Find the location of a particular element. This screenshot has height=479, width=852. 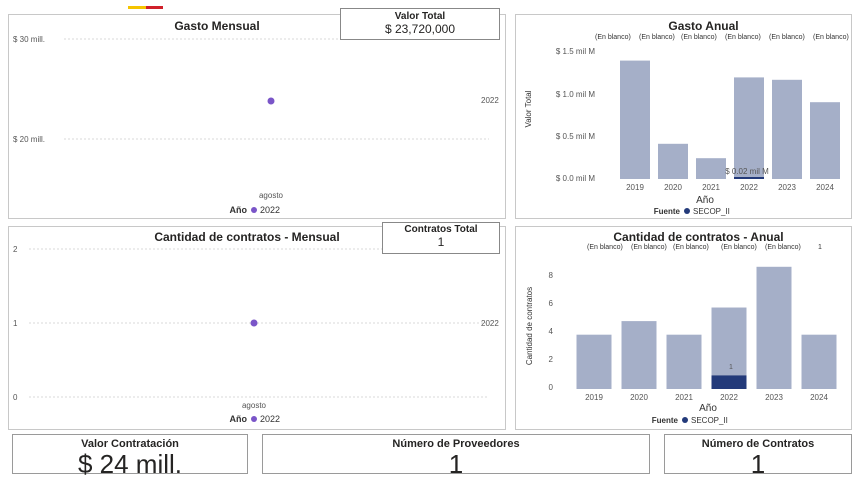

logo-red-stripe is located at coordinates (154, 7).